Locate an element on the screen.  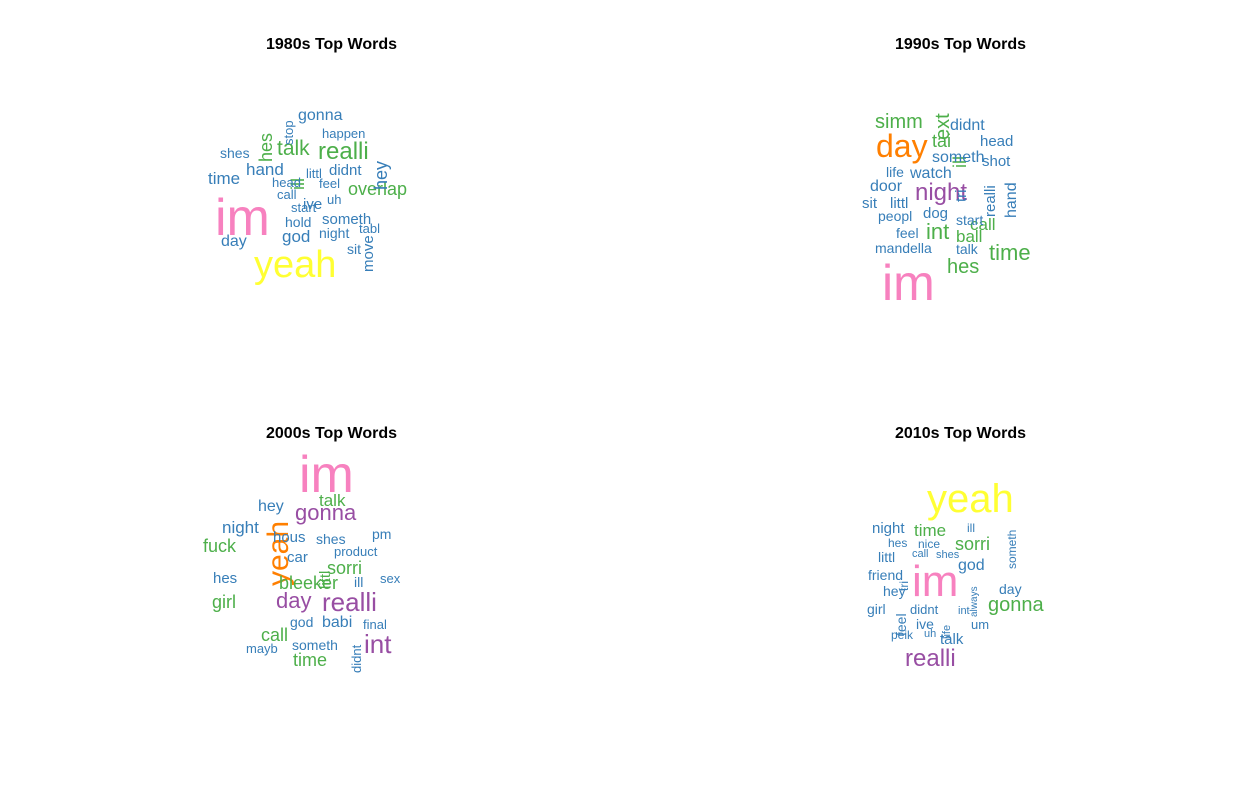
cloud-word: pm is located at coordinates (382, 534).